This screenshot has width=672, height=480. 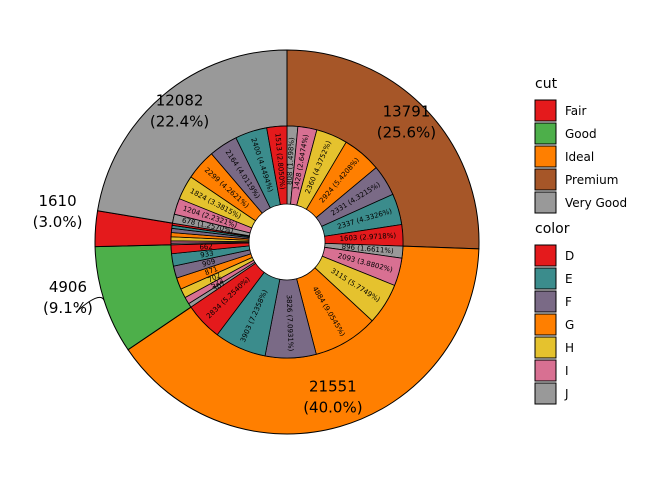 I want to click on outer-slice-value-label: 1610, so click(x=57, y=201).